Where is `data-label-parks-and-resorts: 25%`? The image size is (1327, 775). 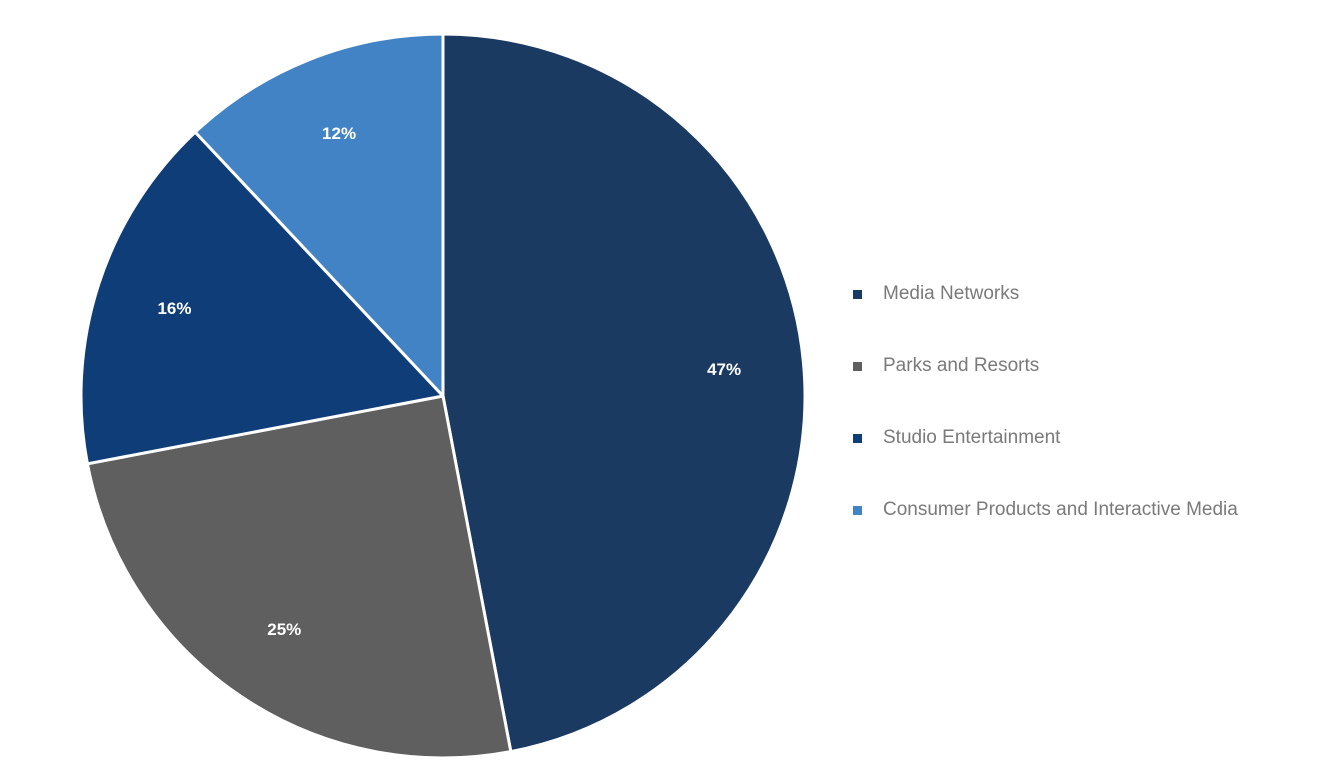 data-label-parks-and-resorts: 25% is located at coordinates (284, 629).